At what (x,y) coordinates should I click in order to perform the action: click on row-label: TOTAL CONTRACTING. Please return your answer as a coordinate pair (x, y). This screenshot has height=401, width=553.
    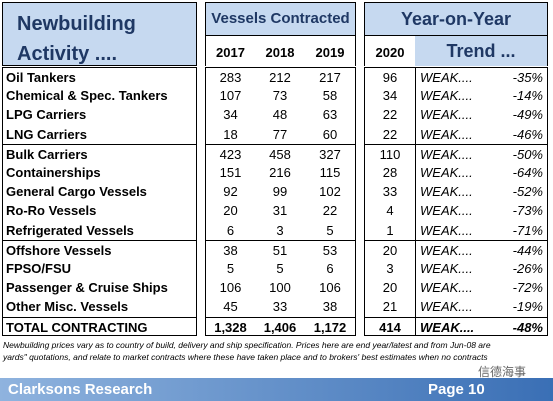
    Looking at the image, I should click on (99, 326).